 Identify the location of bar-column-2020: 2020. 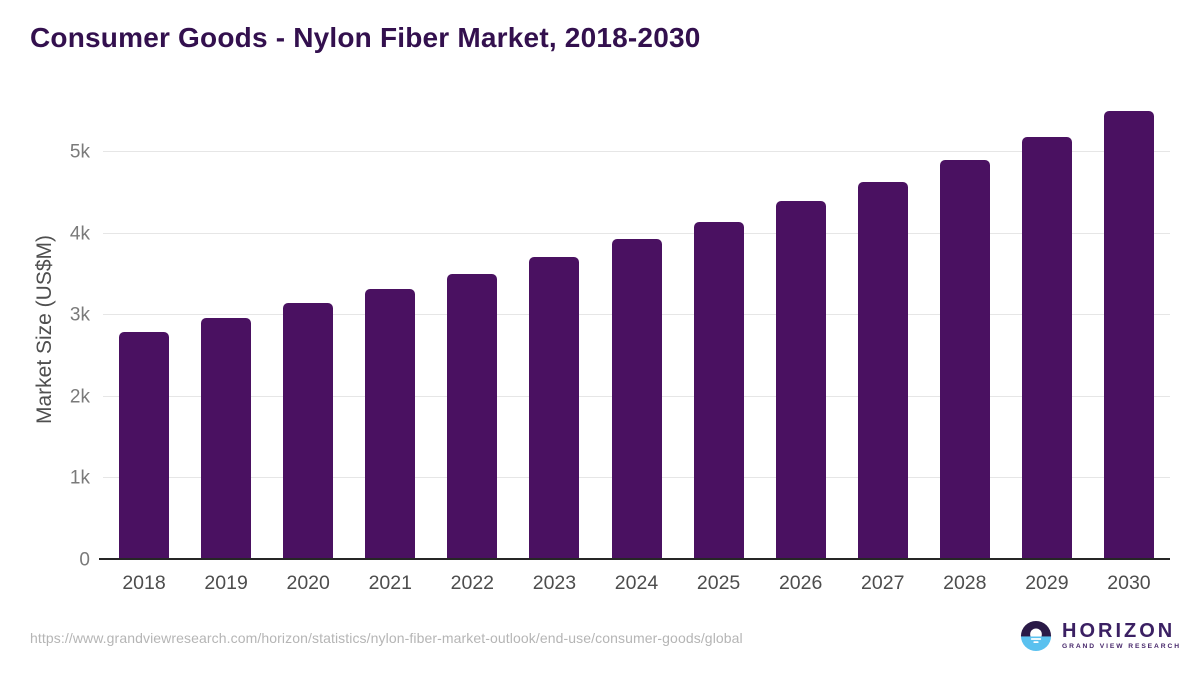
(308, 346).